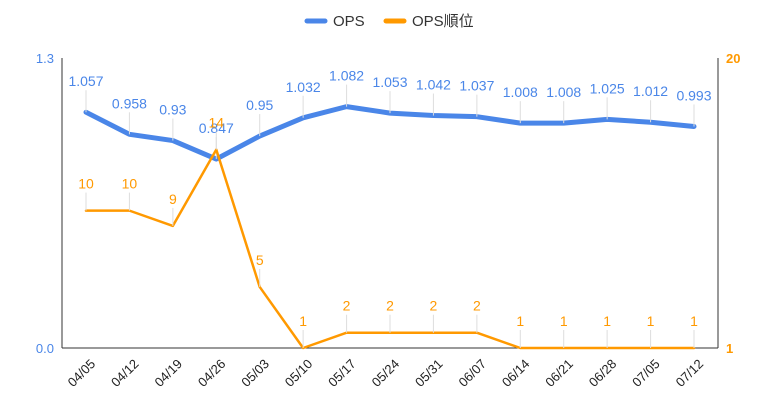 This screenshot has height=410, width=780. What do you see at coordinates (472, 373) in the screenshot?
I see `x-tick-label: 06/07` at bounding box center [472, 373].